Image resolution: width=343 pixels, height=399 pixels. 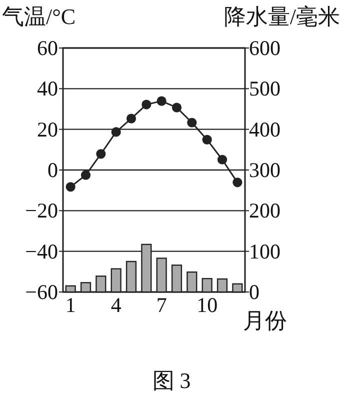 What do you see at coordinates (264, 88) in the screenshot?
I see `y2tick: 500` at bounding box center [264, 88].